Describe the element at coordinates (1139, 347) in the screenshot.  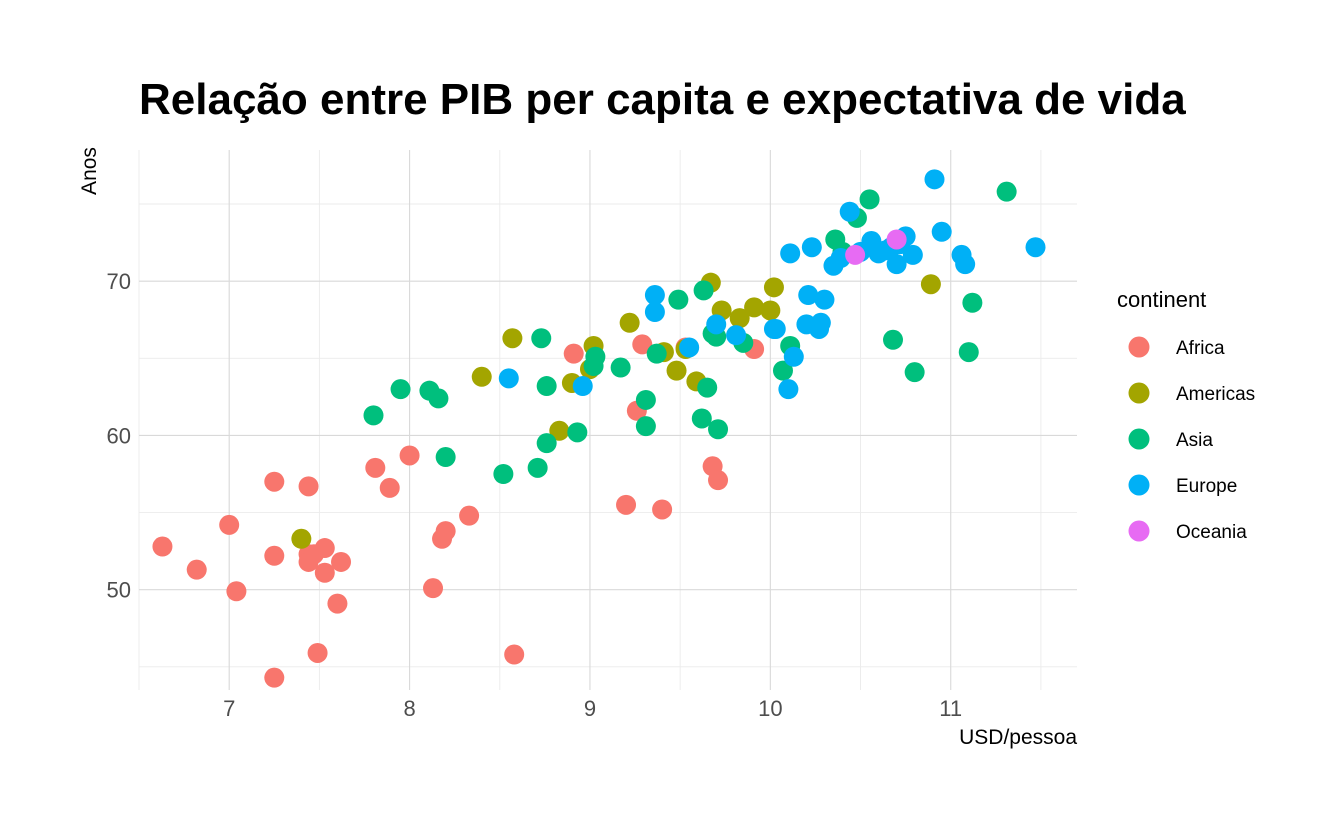
I see `legend-key-africa` at that location.